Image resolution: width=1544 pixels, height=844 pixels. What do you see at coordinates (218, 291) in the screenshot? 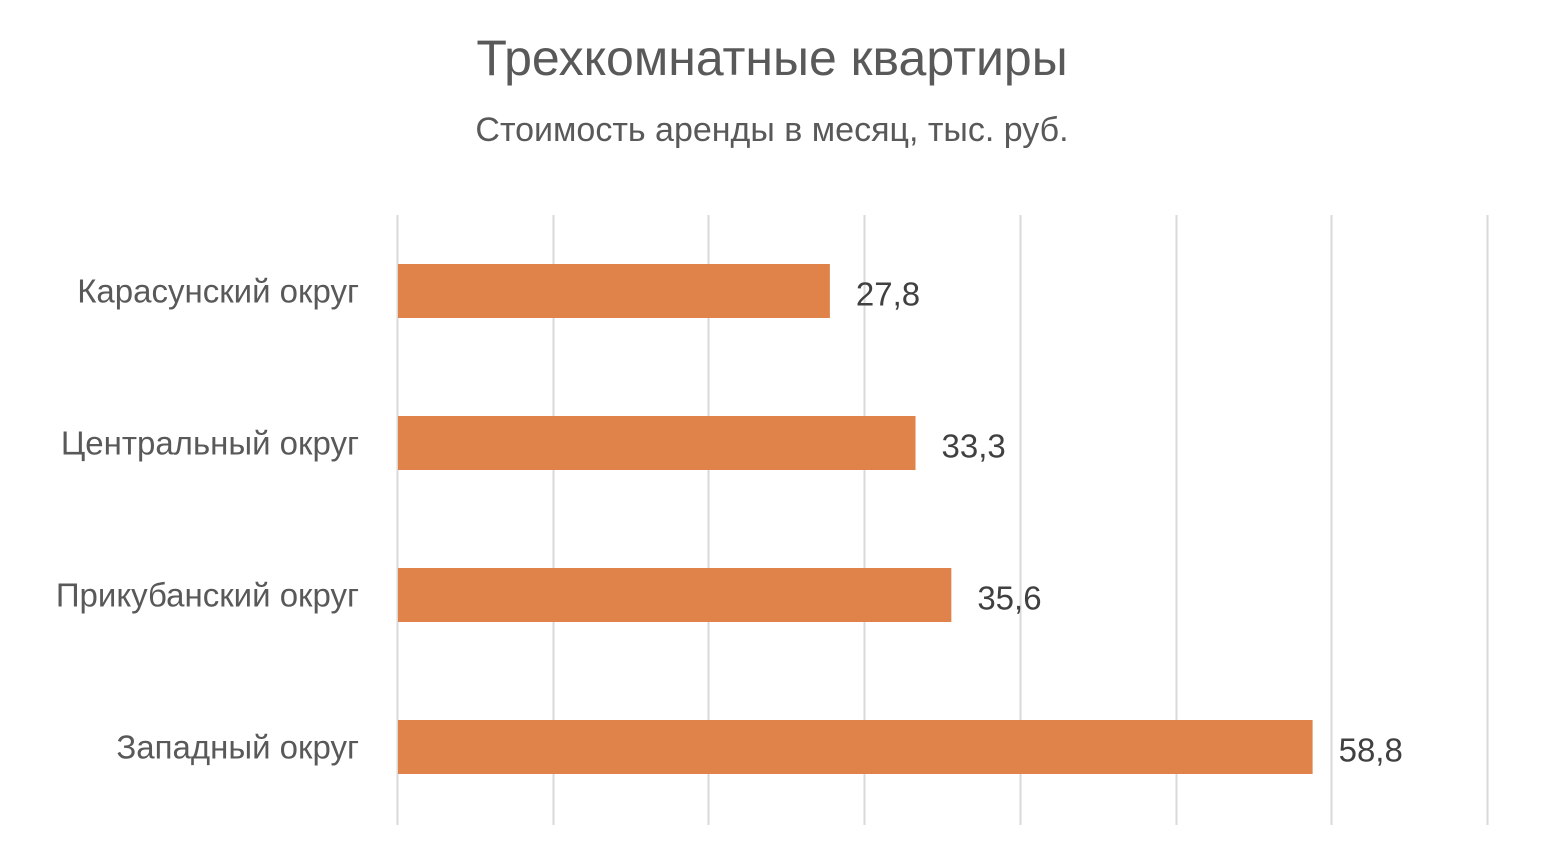
I see `category-label: Карасунский округ` at bounding box center [218, 291].